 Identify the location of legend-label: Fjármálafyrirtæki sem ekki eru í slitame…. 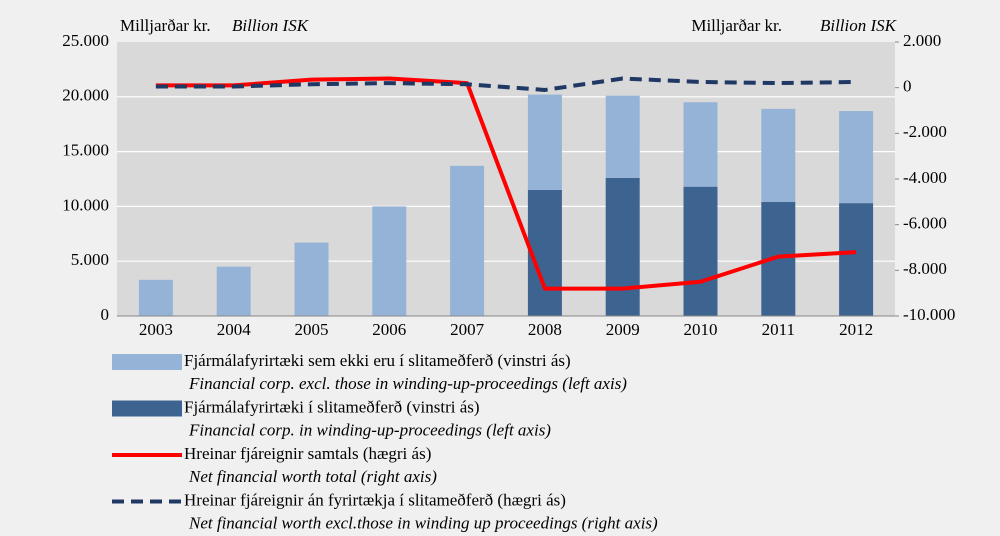
(377, 360).